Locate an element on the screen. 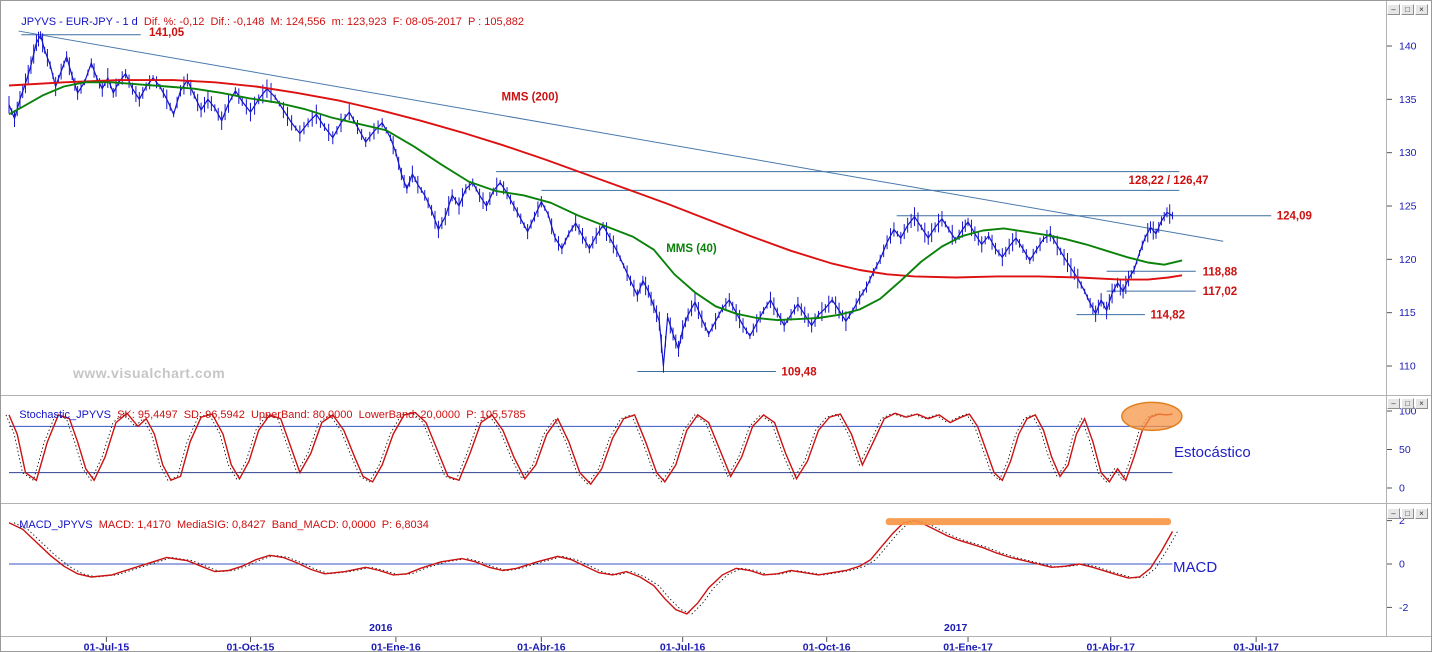 This screenshot has height=652, width=1432. macd-line is located at coordinates (591, 567).